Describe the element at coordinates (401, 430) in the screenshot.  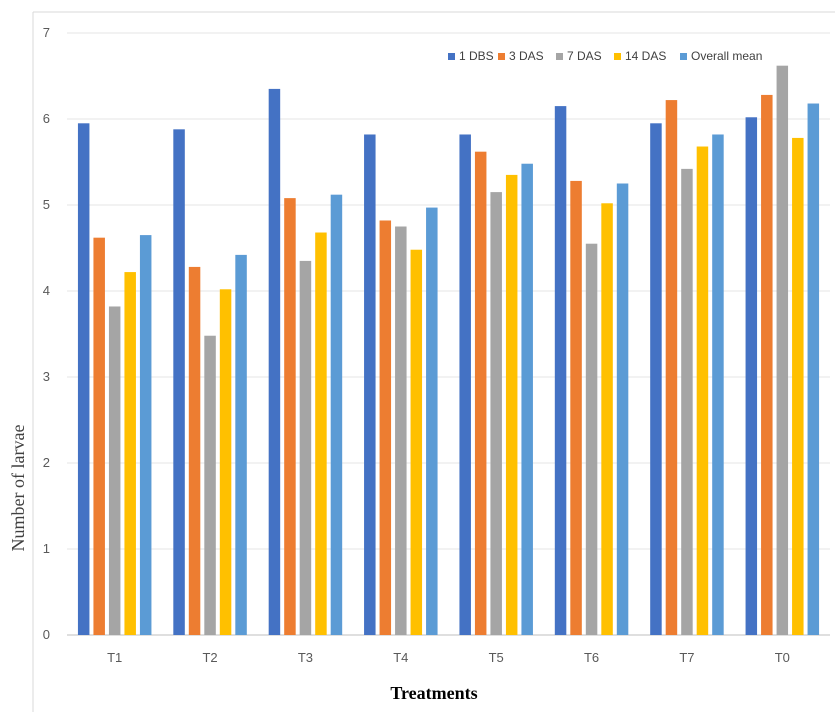
I see `bar-T4-7-das` at that location.